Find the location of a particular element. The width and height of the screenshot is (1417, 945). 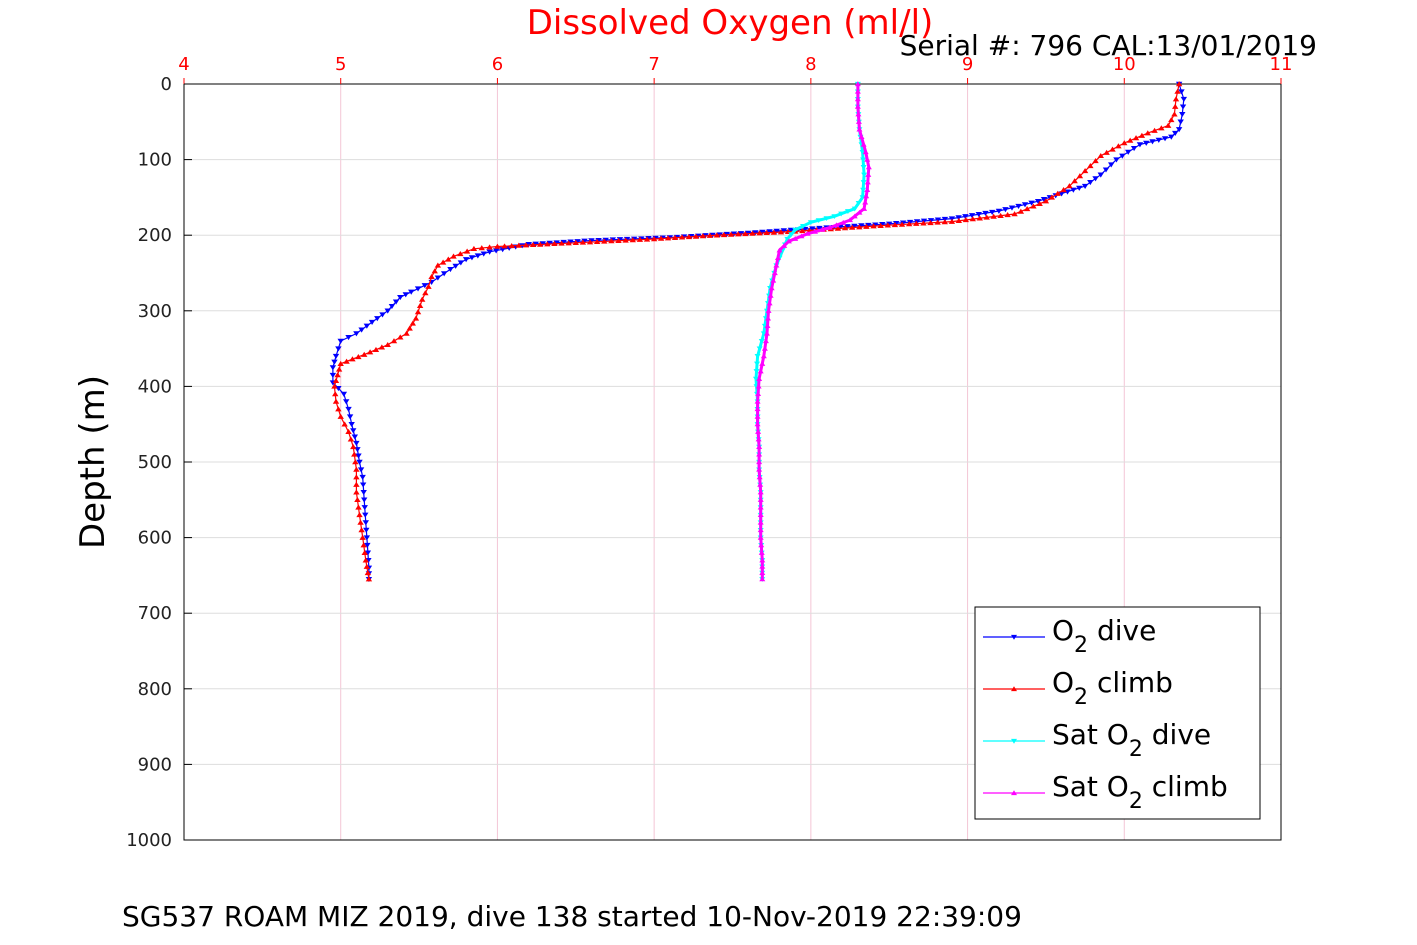

y-tick-label: 0 is located at coordinates (166, 84).